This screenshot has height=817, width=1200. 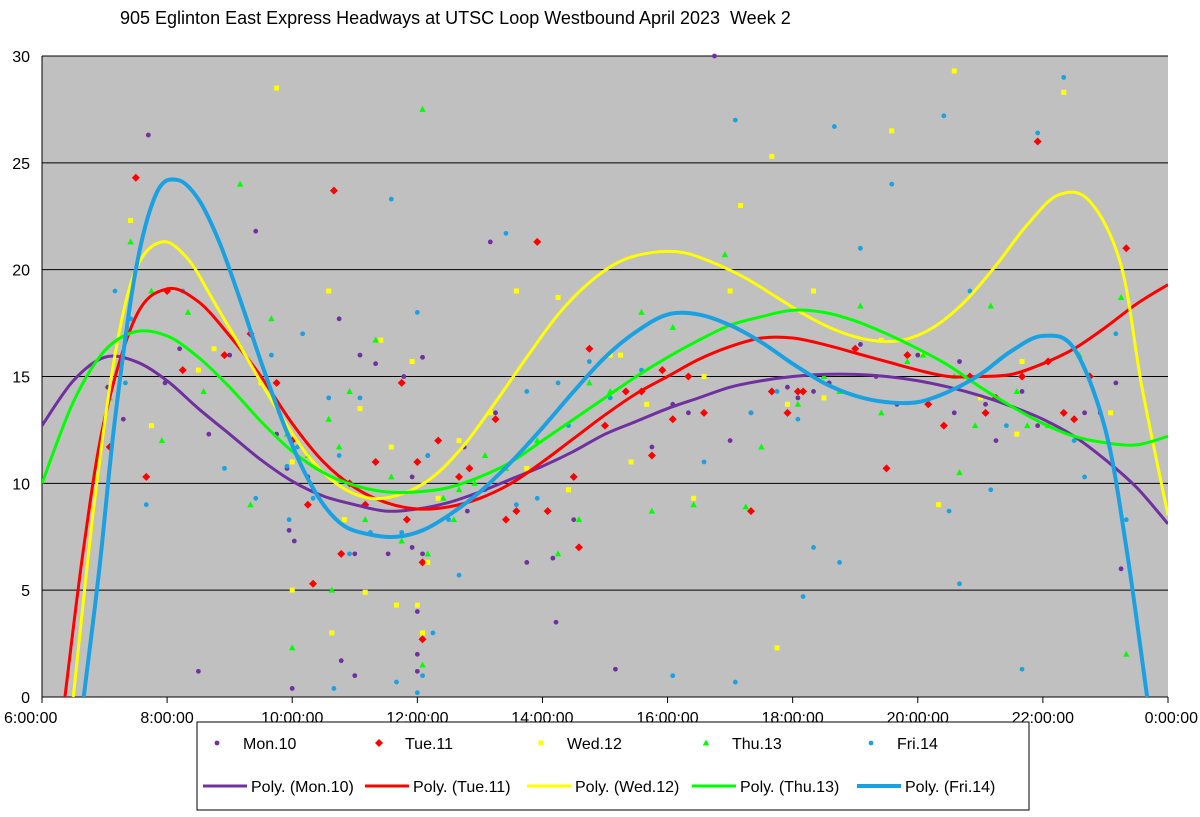 What do you see at coordinates (269, 744) in the screenshot?
I see `legend-label-mon-10: Mon.10` at bounding box center [269, 744].